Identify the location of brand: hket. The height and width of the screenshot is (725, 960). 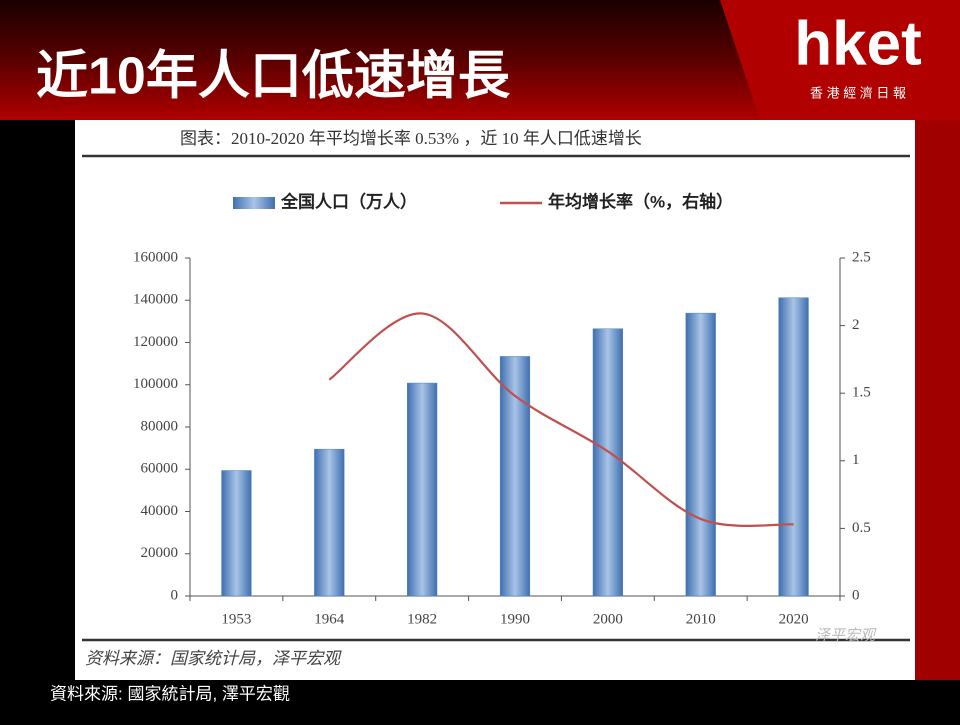
(857, 43).